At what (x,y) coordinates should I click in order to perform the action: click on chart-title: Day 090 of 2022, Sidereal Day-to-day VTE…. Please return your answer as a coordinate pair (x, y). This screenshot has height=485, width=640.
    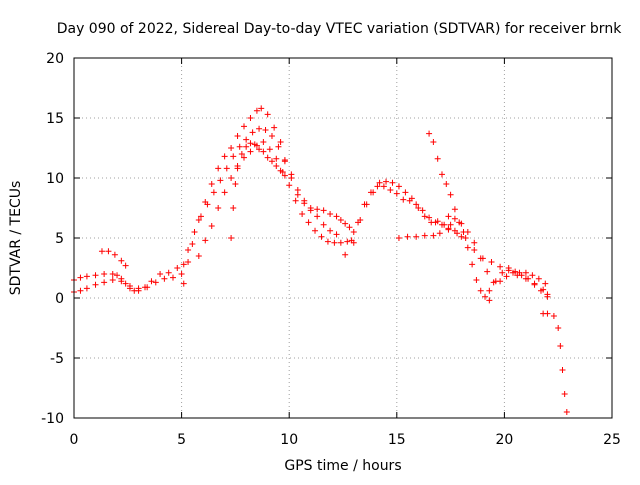
    Looking at the image, I should click on (339, 29).